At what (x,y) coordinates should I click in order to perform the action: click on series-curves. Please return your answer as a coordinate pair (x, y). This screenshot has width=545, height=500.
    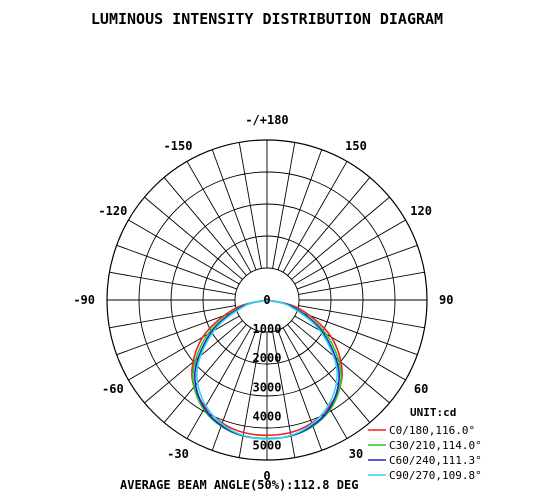
    Looking at the image, I should click on (267, 369).